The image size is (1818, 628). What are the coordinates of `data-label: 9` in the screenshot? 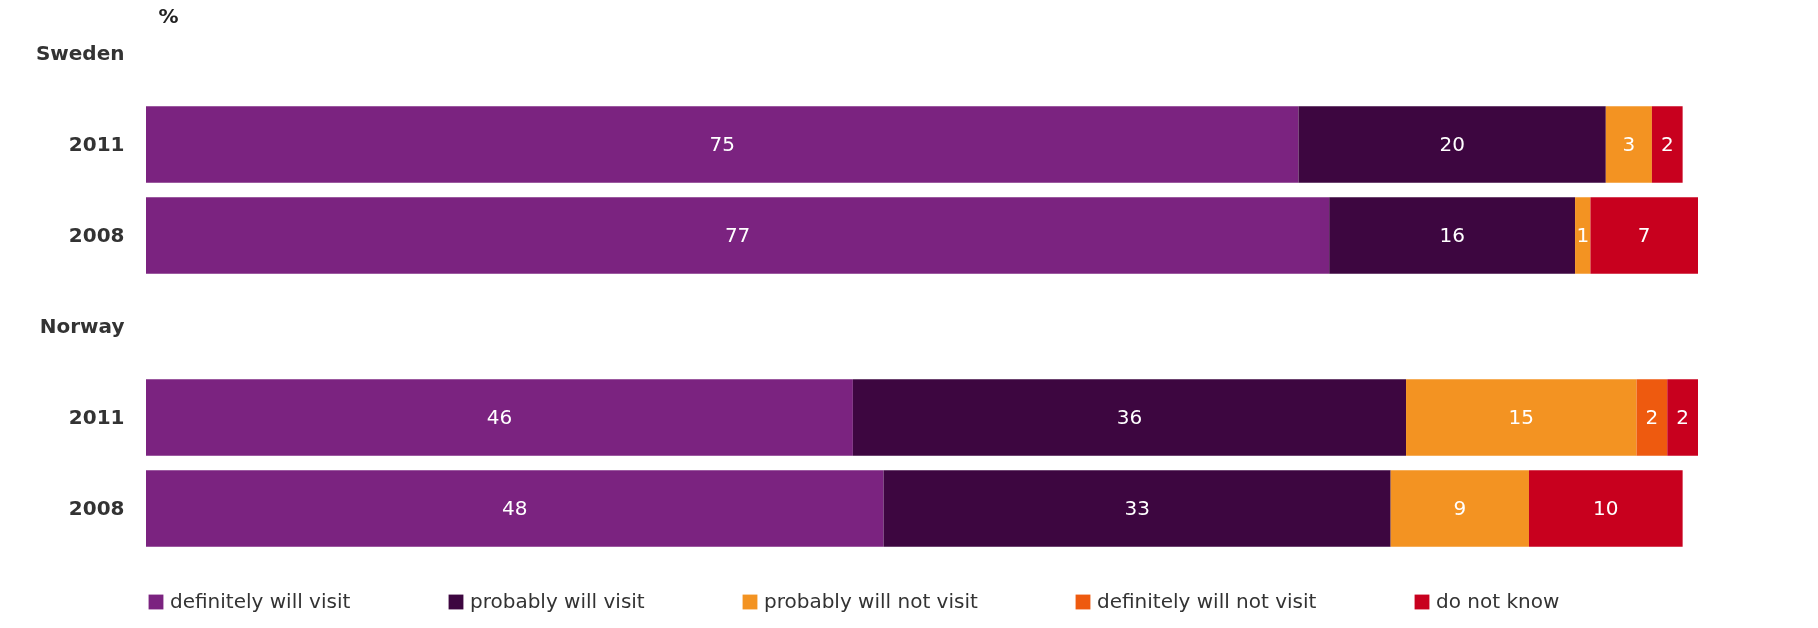 It's located at (1460, 507).